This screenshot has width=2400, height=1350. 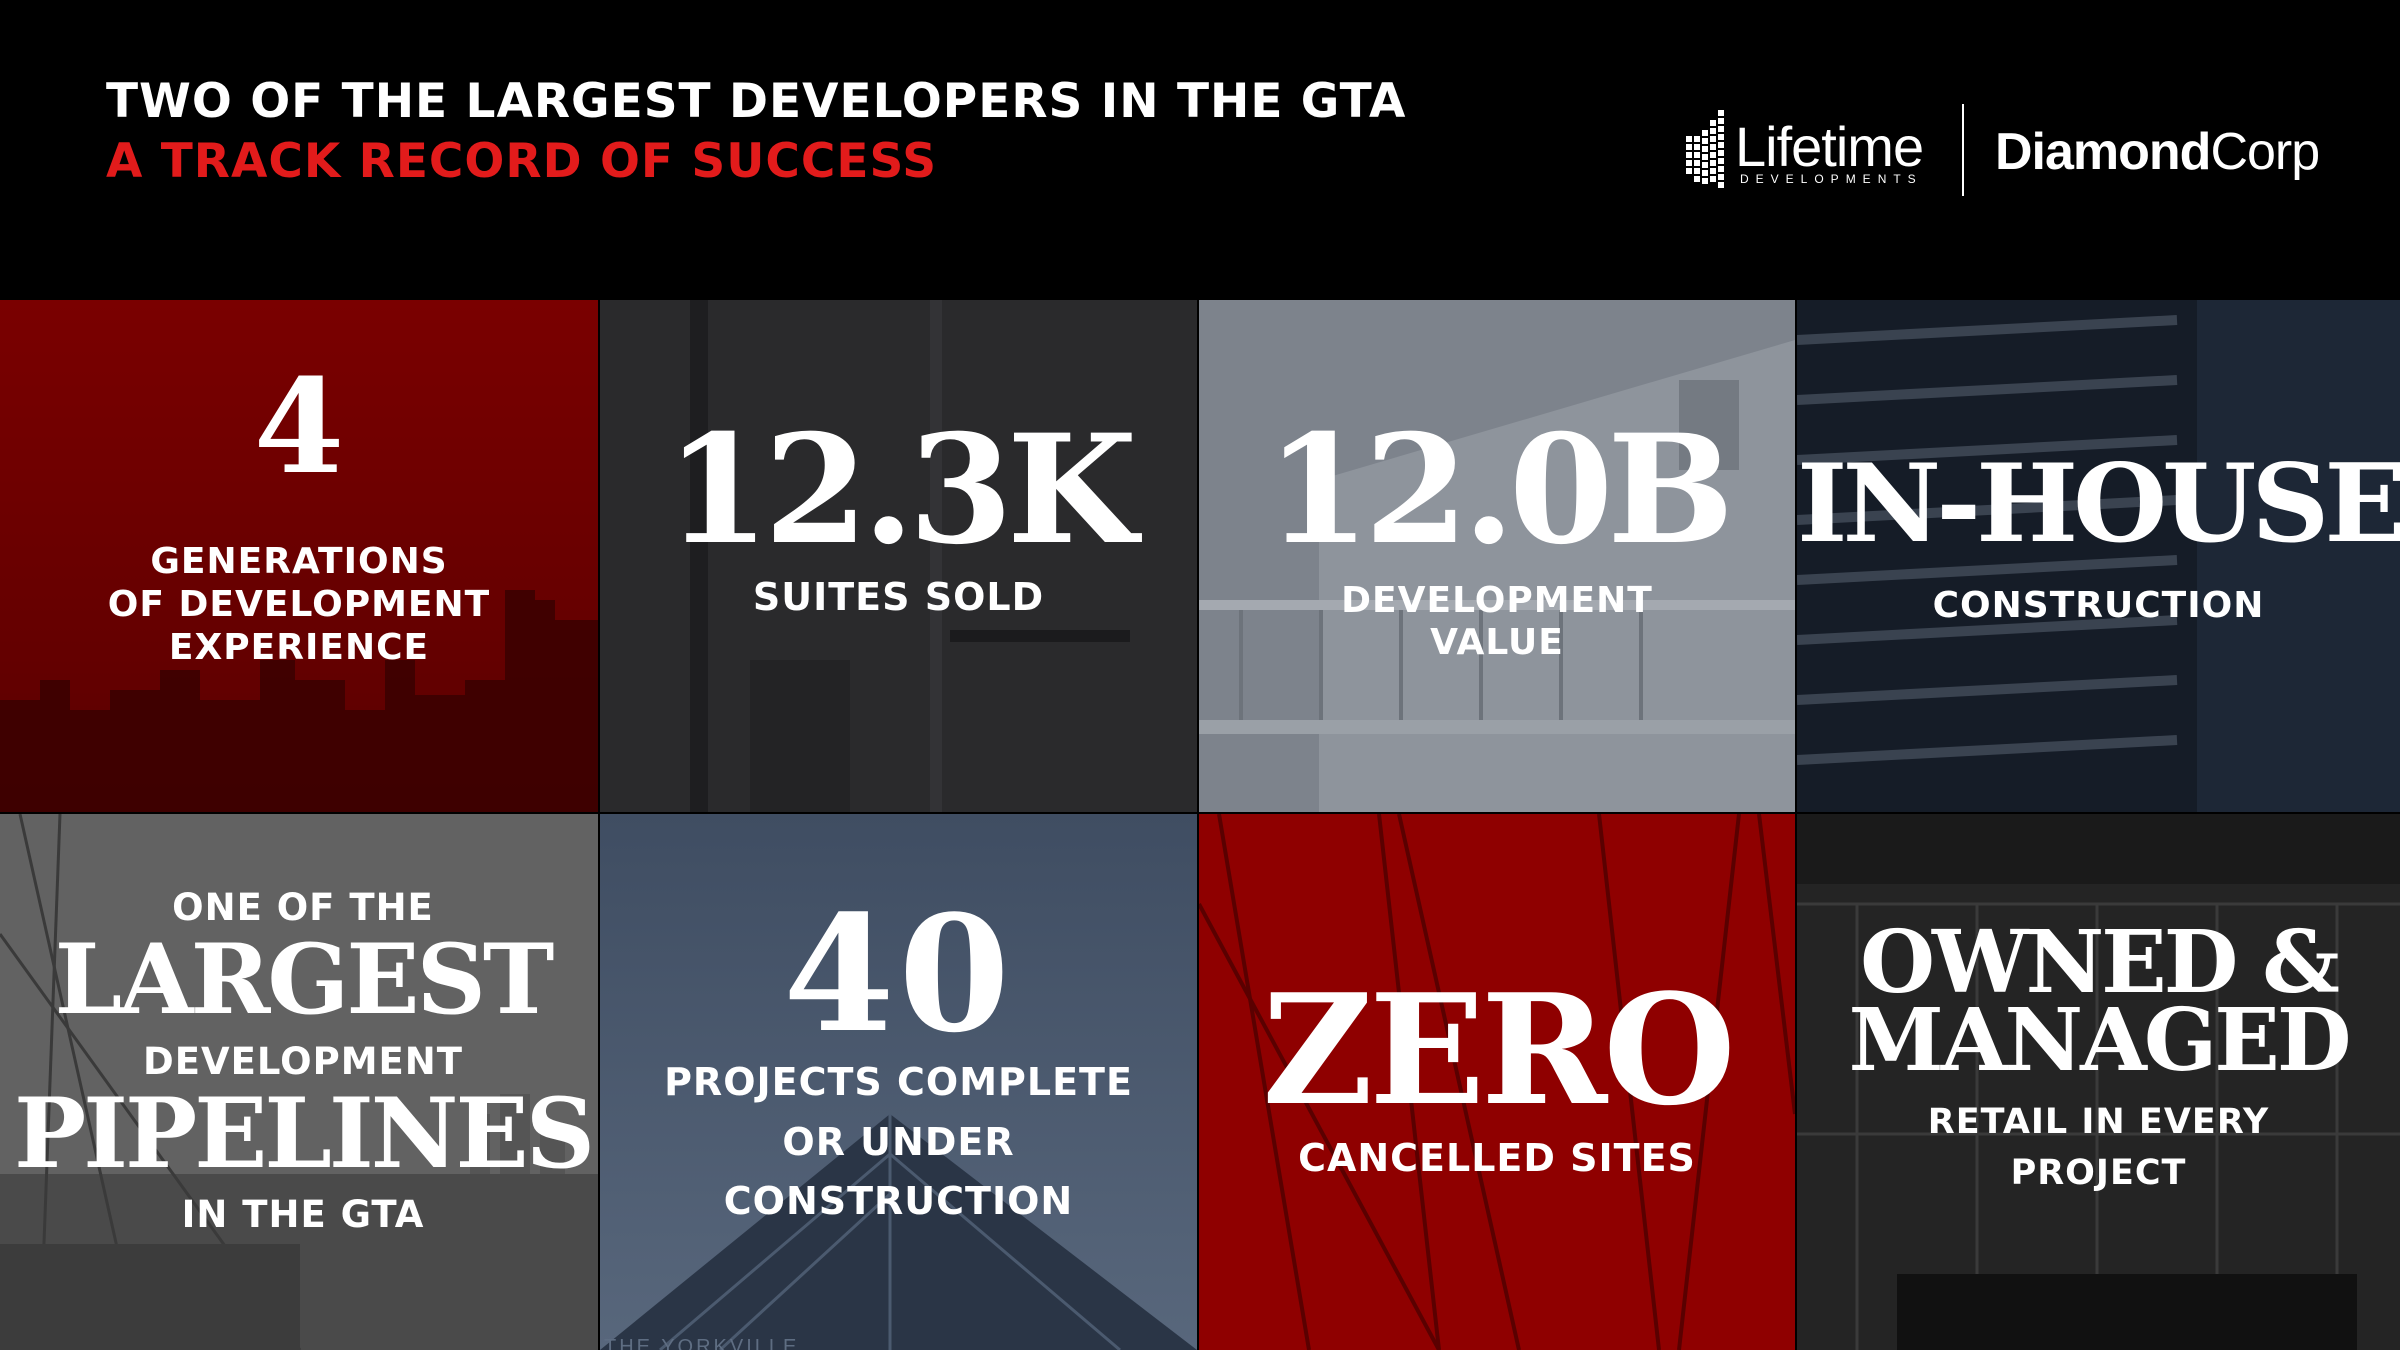 What do you see at coordinates (1499, 1049) in the screenshot?
I see `stat-value: ZERO` at bounding box center [1499, 1049].